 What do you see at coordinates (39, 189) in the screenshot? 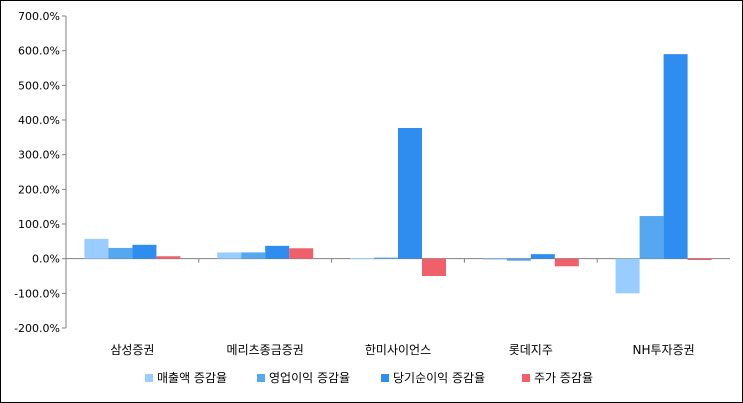
I see `y-tick-label: 200.0%` at bounding box center [39, 189].